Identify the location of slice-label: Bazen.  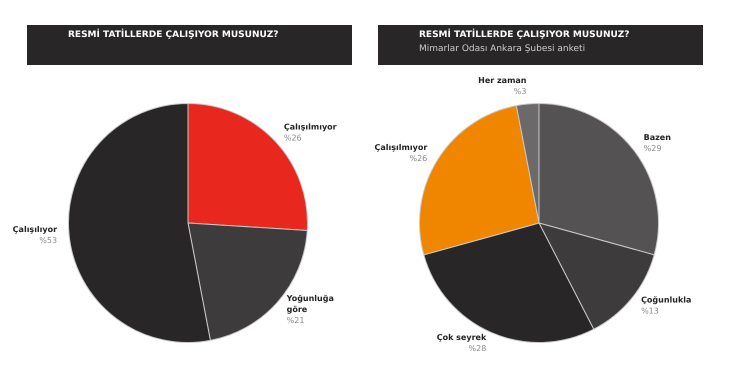
(658, 137).